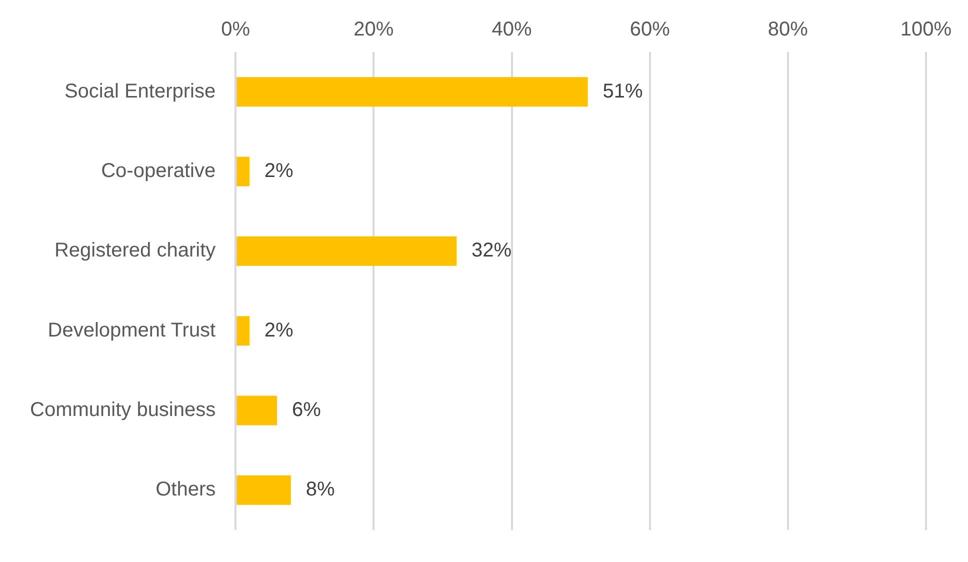  Describe the element at coordinates (512, 29) in the screenshot. I see `x-tick-label: 40%` at that location.